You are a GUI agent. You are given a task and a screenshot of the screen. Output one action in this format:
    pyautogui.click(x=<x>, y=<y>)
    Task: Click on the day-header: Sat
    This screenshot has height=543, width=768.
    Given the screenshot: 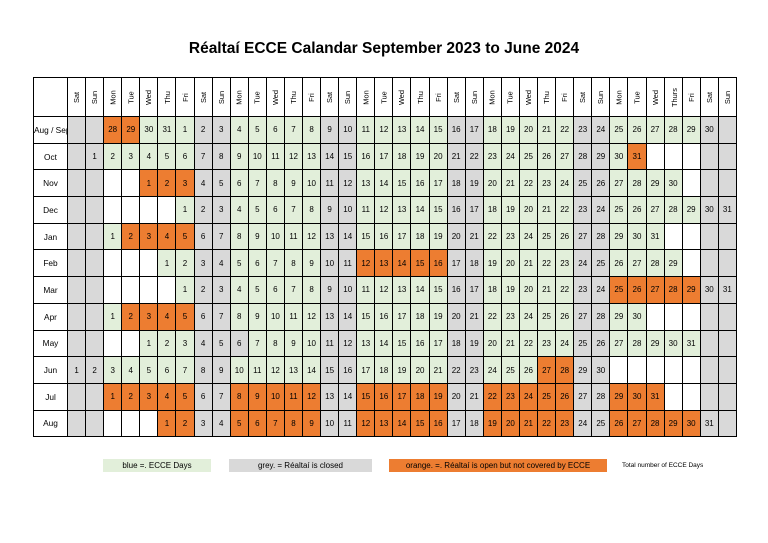 What is the action you would take?
    pyautogui.click(x=709, y=97)
    